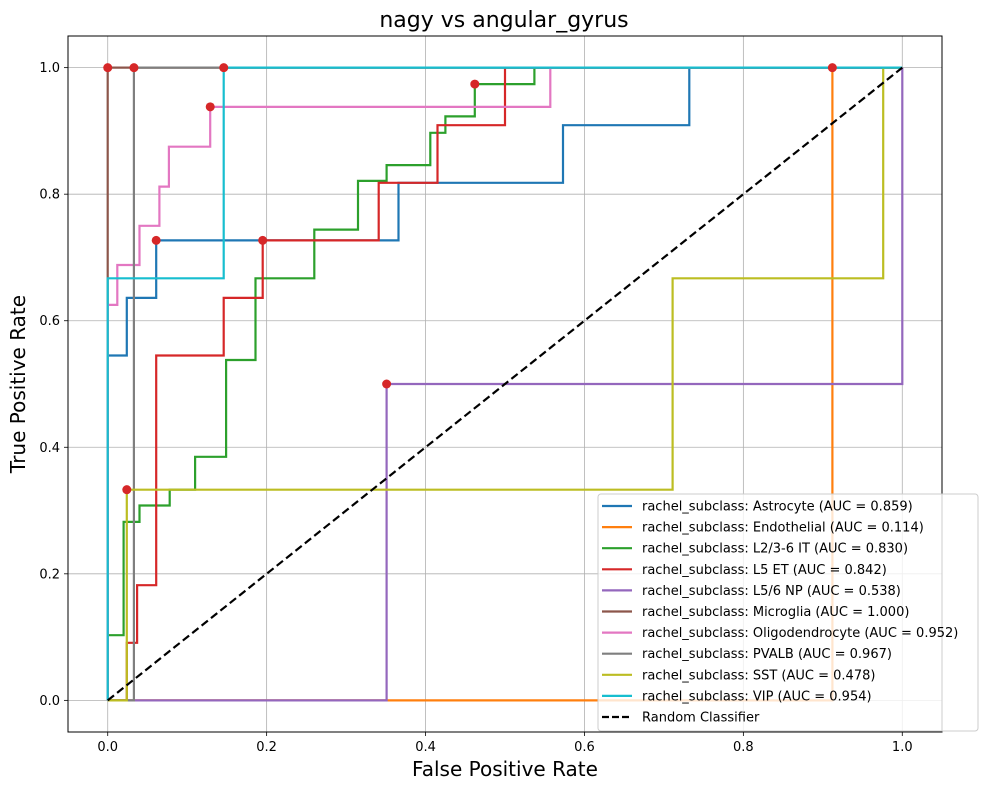  I want to click on legend-label: rachel_subclass: L2/3-6 IT (AUC = 0.830), so click(775, 549).